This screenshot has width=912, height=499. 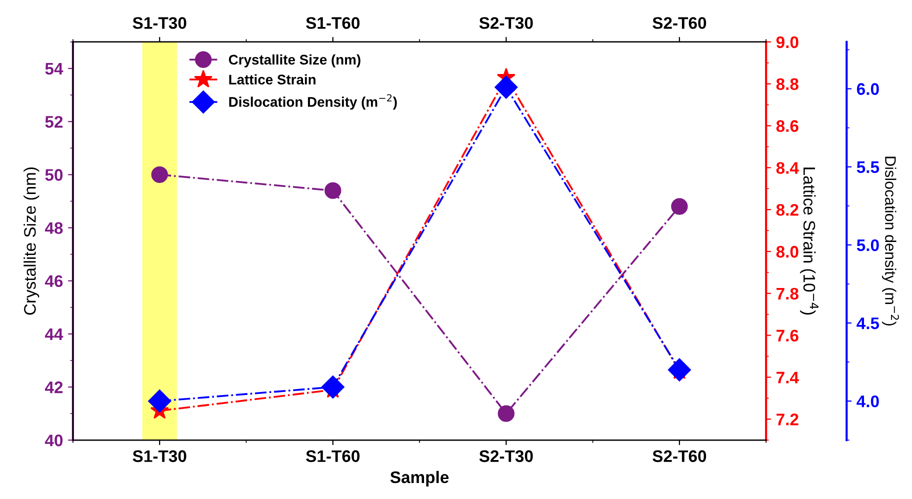 What do you see at coordinates (506, 23) in the screenshot?
I see `category-label: S2-T30` at bounding box center [506, 23].